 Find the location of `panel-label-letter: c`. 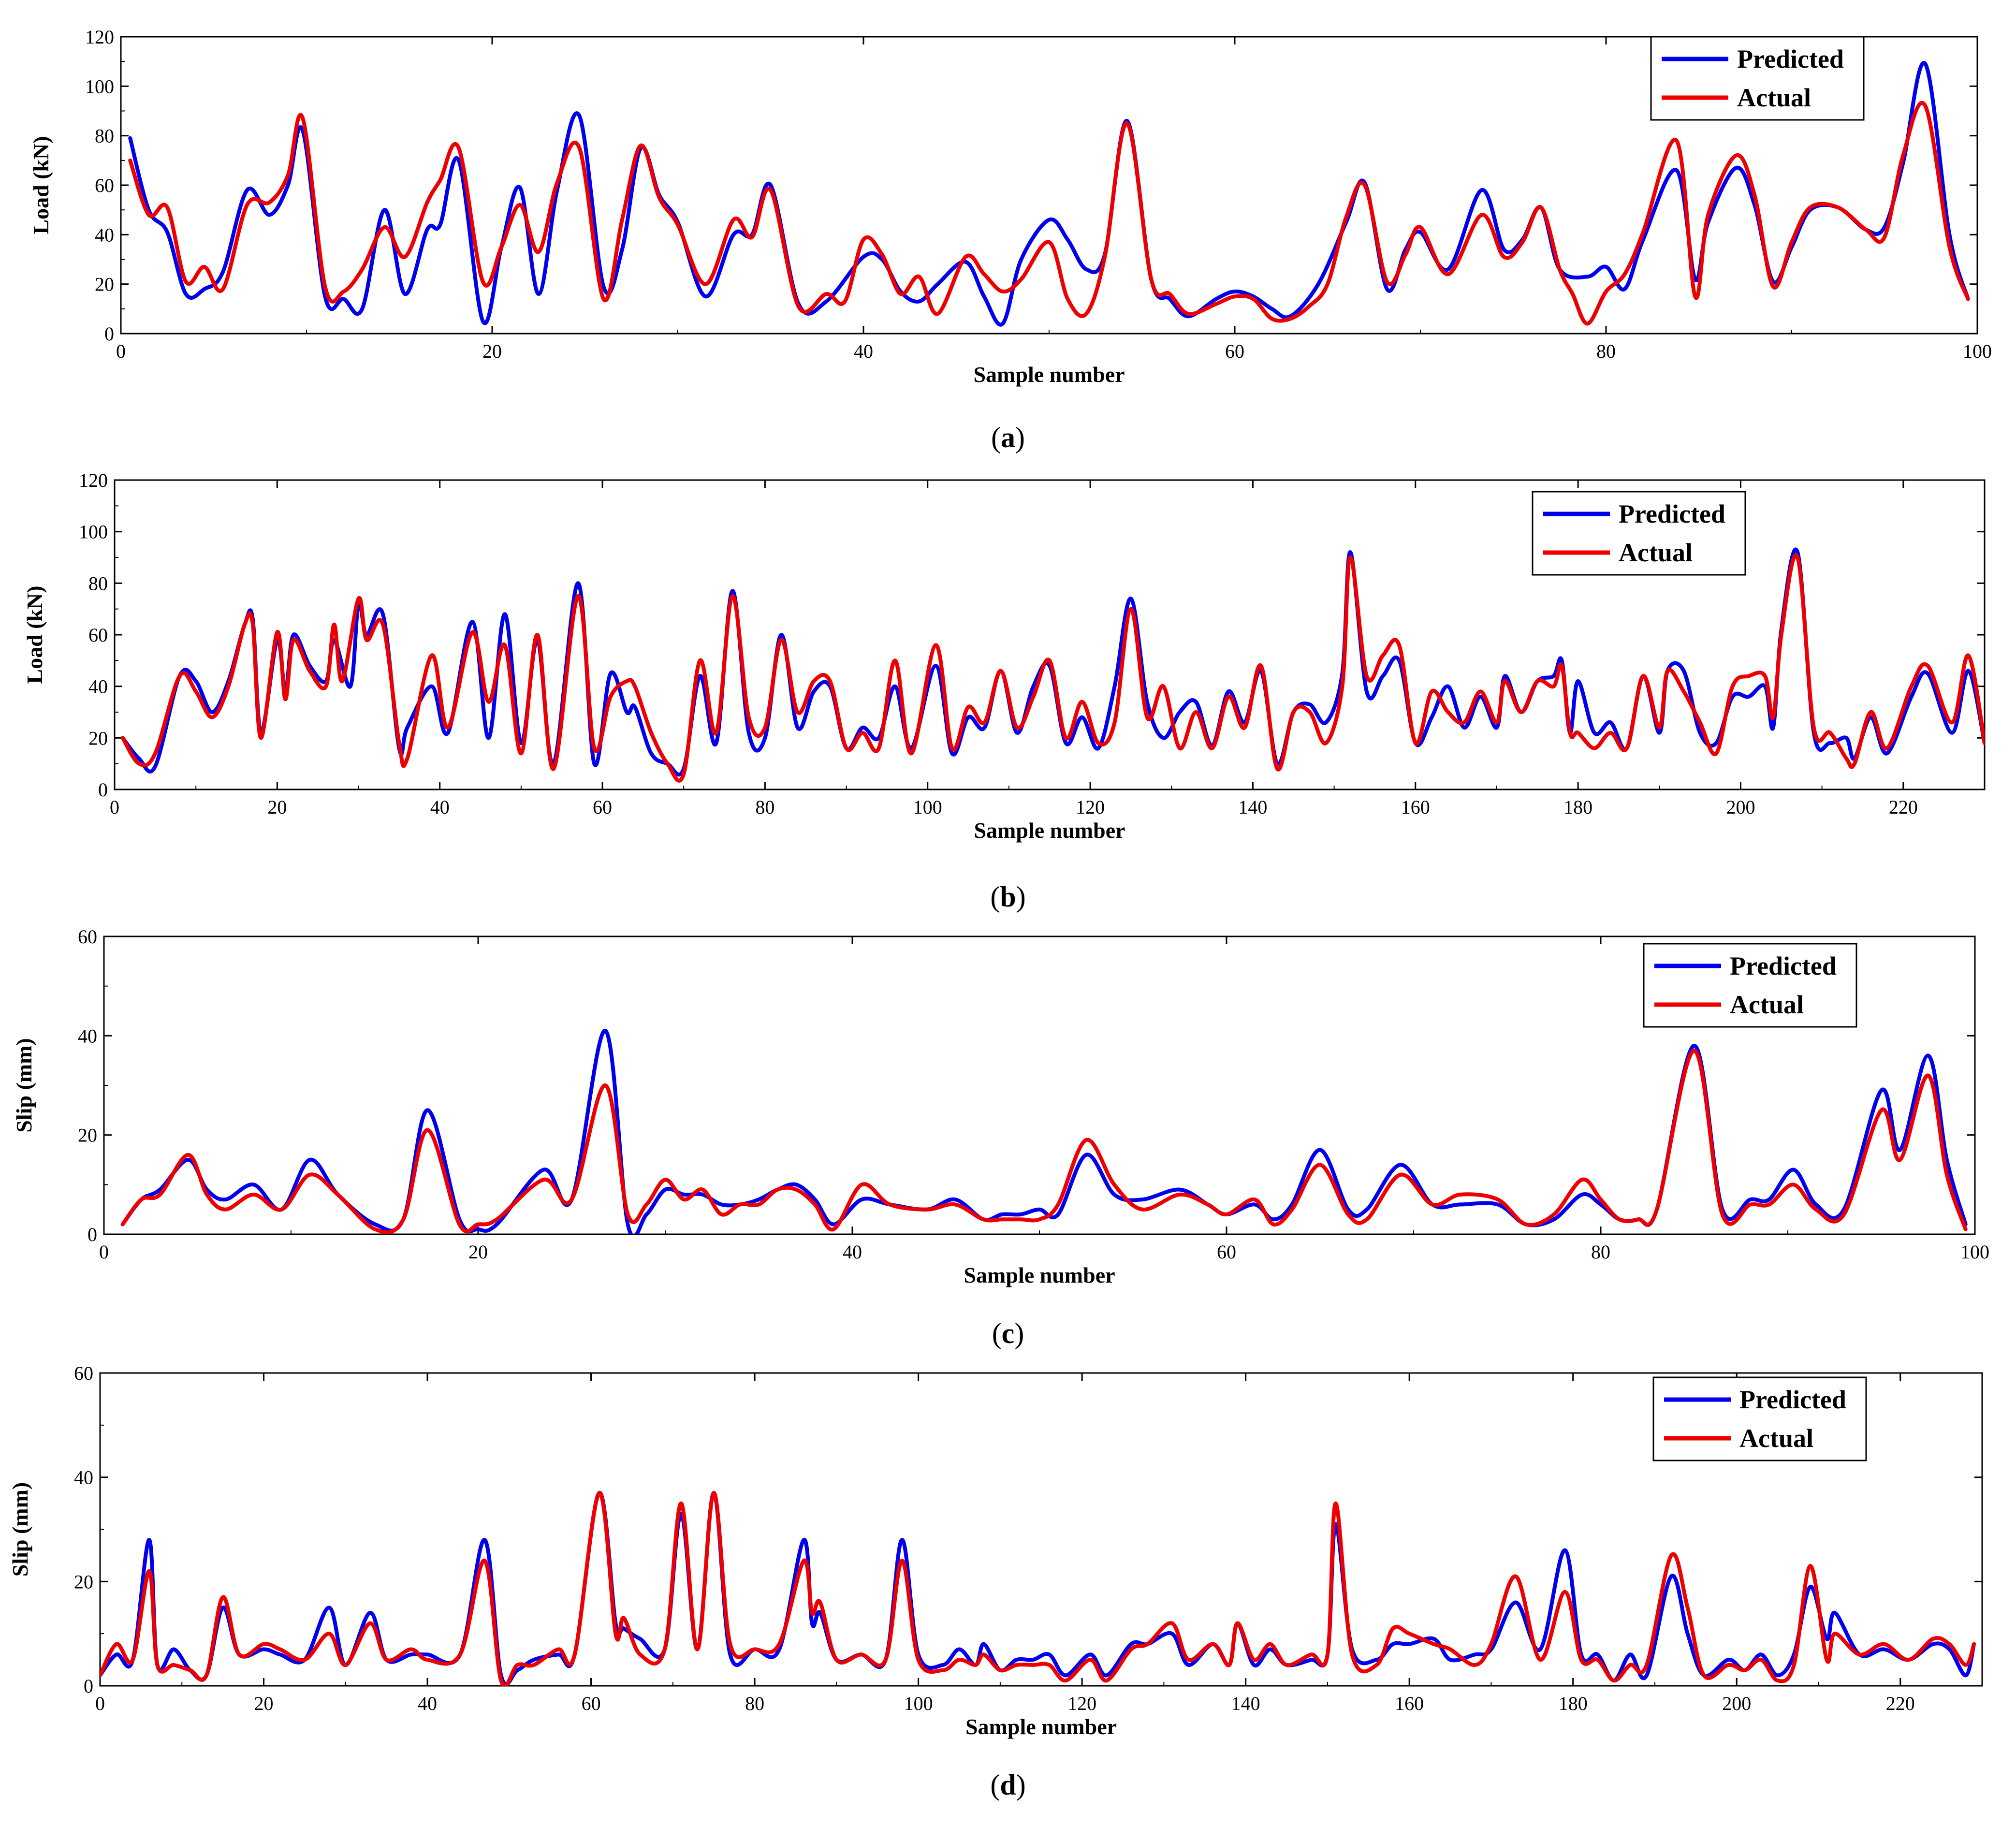

panel-label-letter: c is located at coordinates (1008, 1333).